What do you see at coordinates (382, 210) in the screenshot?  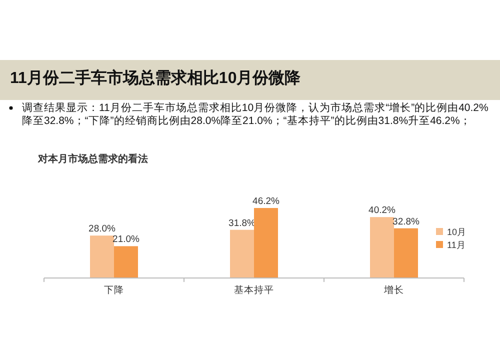 I see `data-label: 40.2%` at bounding box center [382, 210].